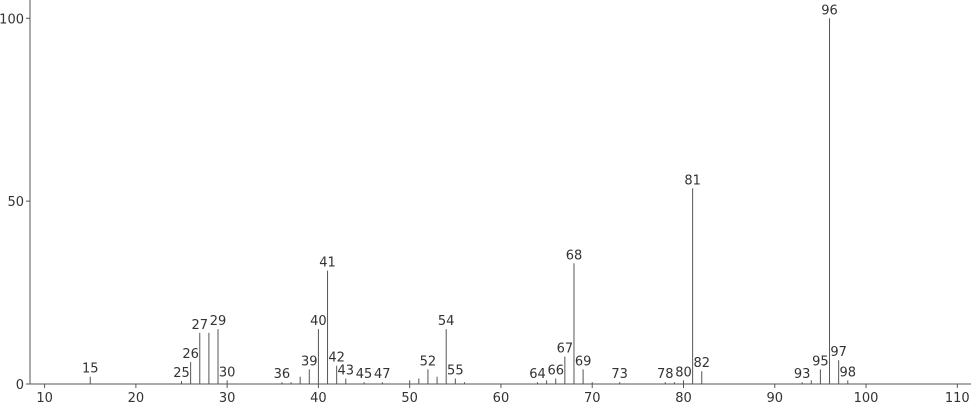  Describe the element at coordinates (692, 180) in the screenshot. I see `peak-label: 81` at that location.